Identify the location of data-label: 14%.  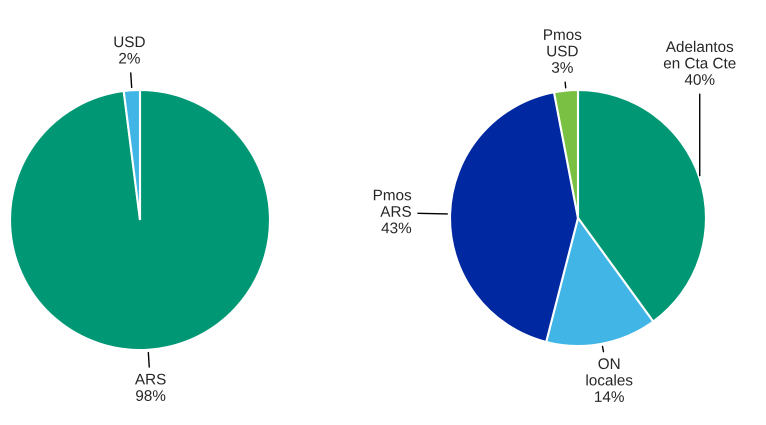
(609, 396).